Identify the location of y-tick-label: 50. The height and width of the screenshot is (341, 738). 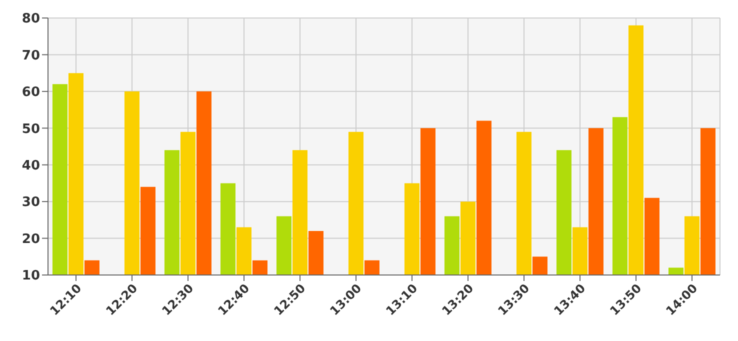
(31, 129).